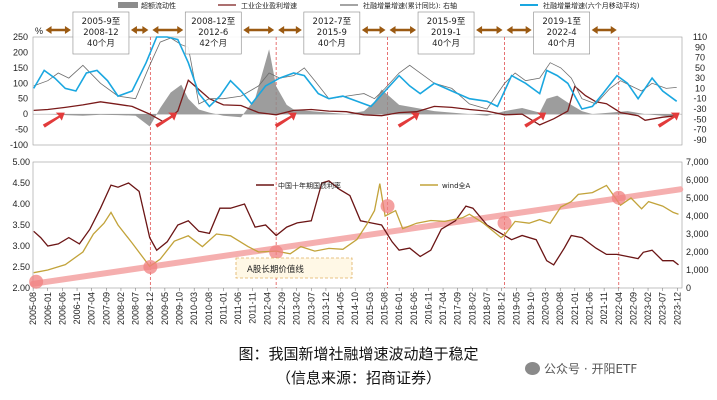  I want to click on cycle-annotation-text: 2019-1至, so click(561, 22).